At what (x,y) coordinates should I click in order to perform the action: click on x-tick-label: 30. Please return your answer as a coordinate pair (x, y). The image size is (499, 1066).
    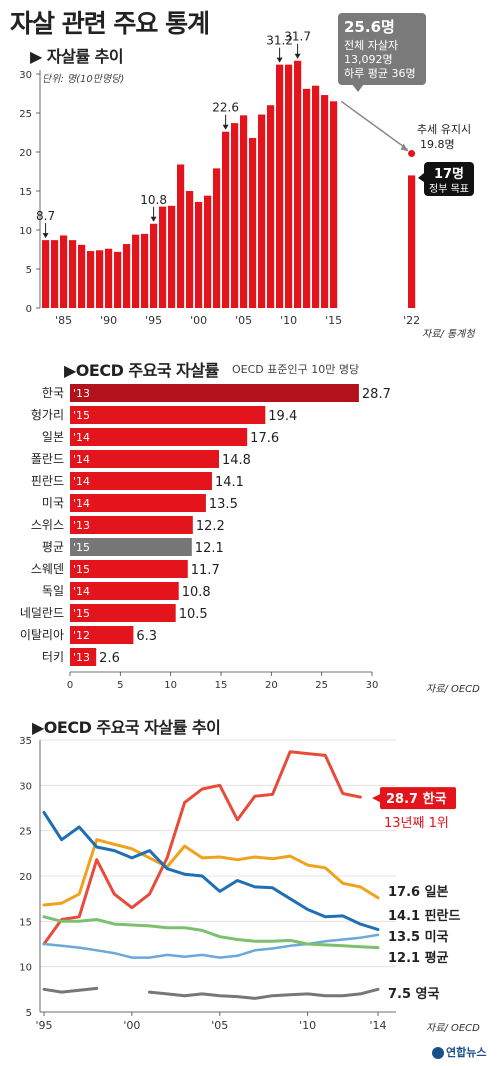
    Looking at the image, I should click on (372, 685).